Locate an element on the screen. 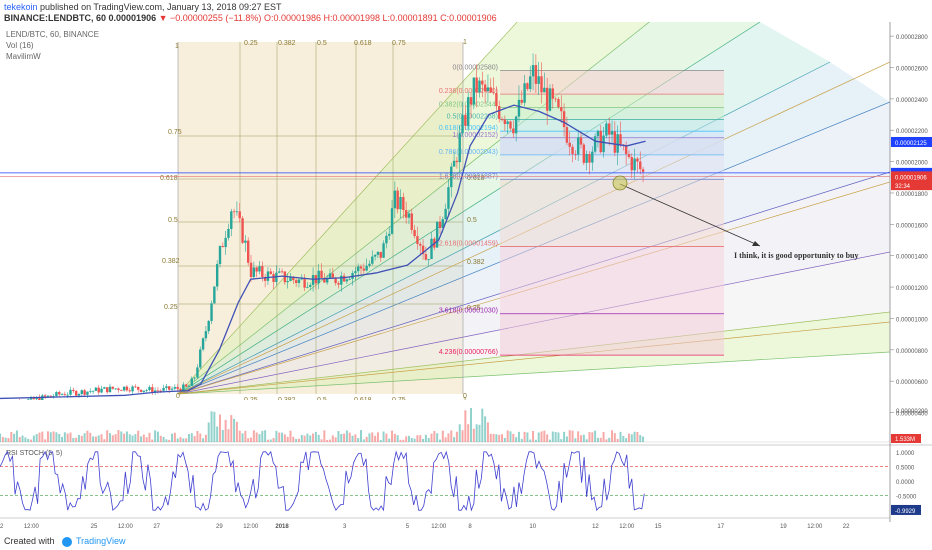  legend-symbol: LEND/BTC, 60, BINANCE is located at coordinates (52, 34).